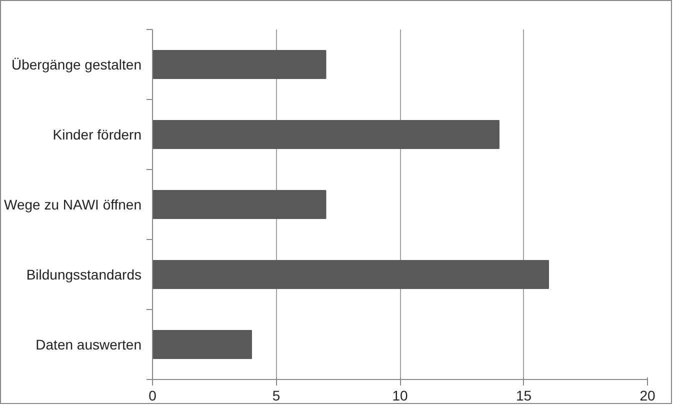 This screenshot has height=408, width=676. I want to click on x-tick-label: 5, so click(276, 396).